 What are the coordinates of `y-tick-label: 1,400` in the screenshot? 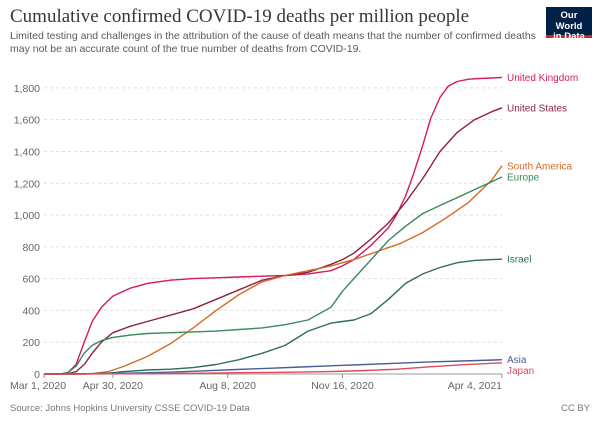 It's located at (27, 152).